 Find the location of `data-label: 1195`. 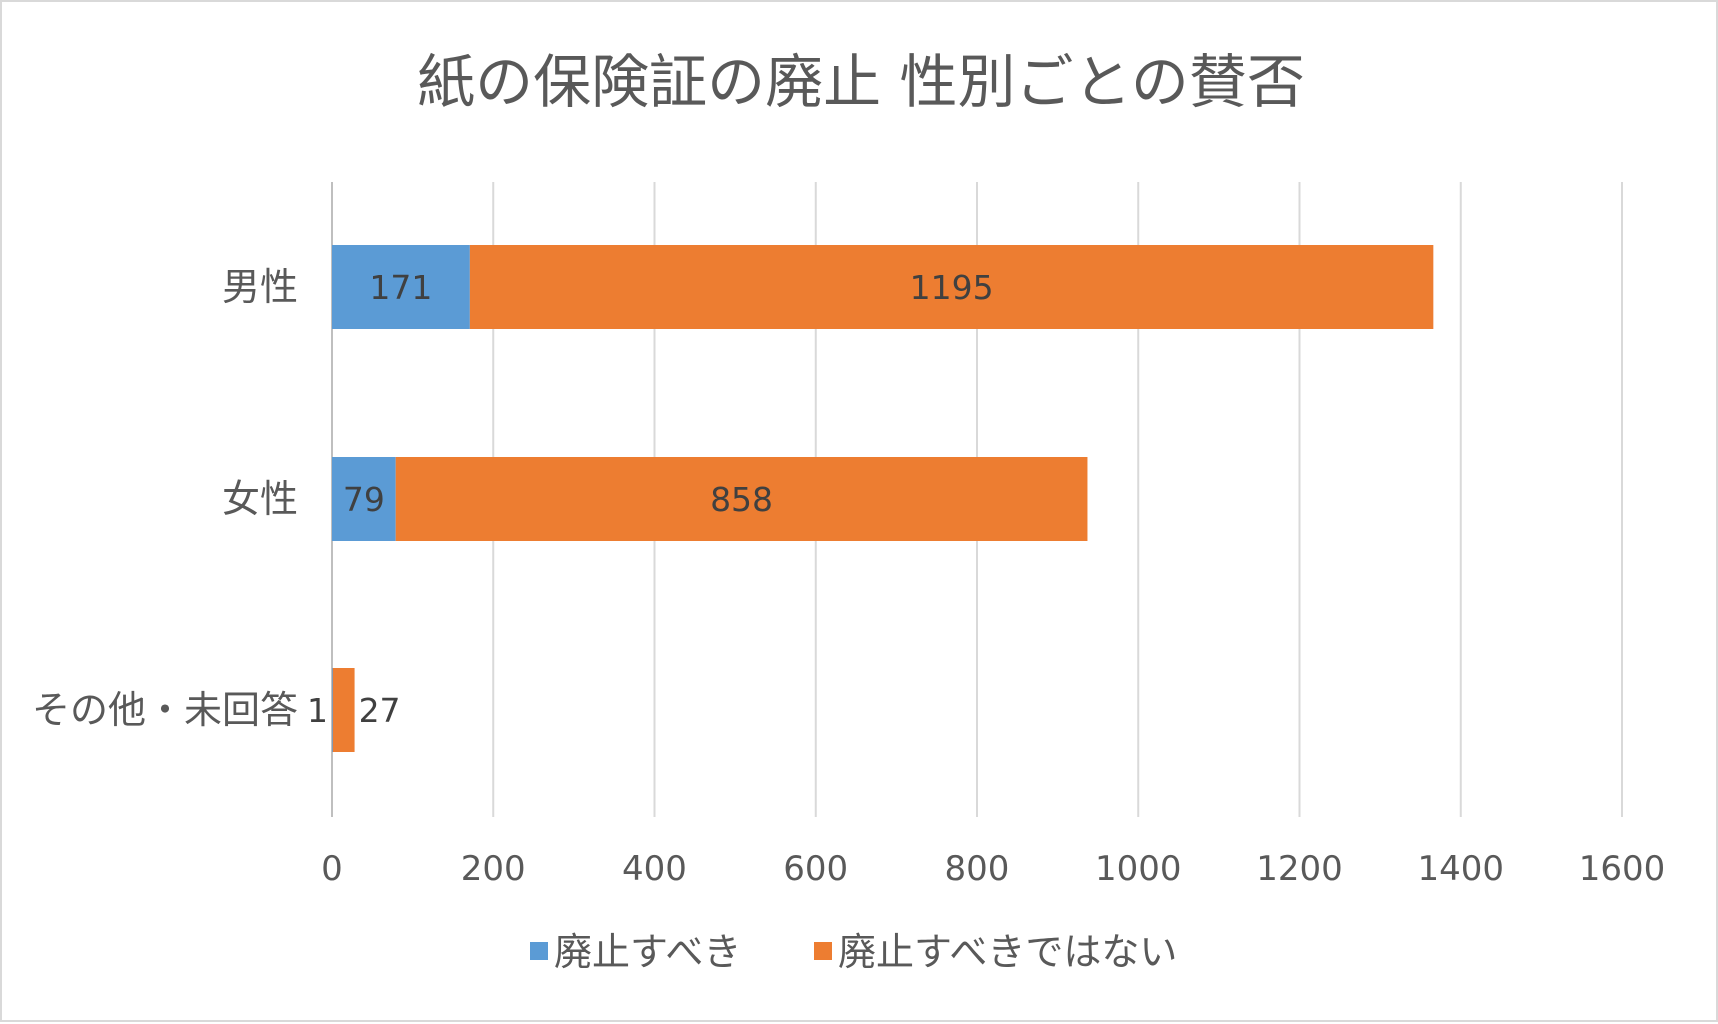

data-label: 1195 is located at coordinates (952, 287).